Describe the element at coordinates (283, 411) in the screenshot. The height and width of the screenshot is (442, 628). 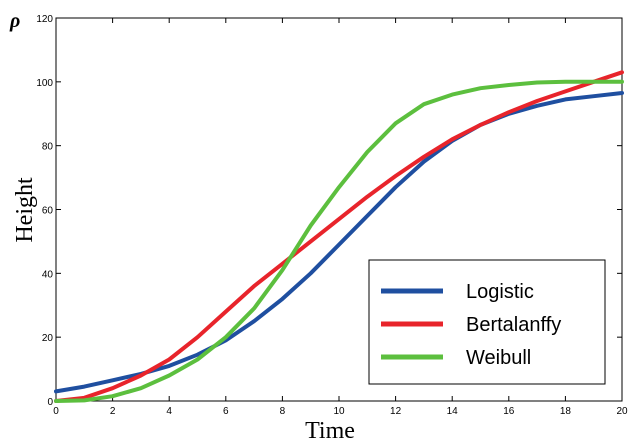
I see `x-tick-label: 8` at that location.